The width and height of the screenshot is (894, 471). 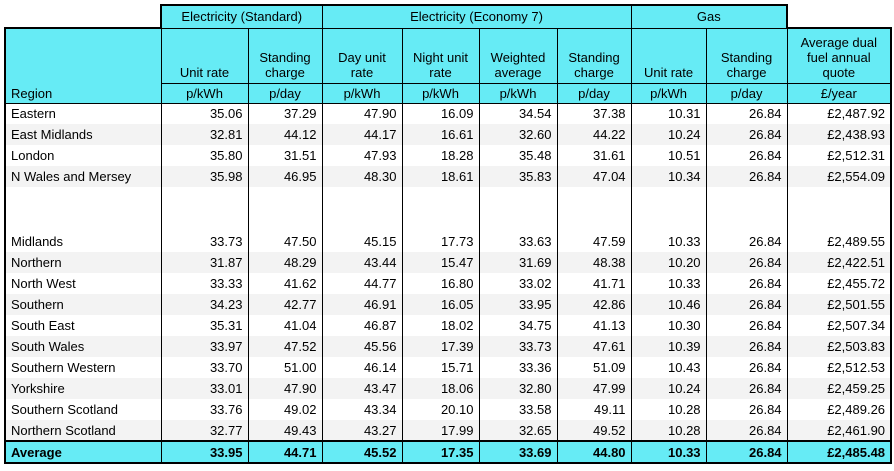 I want to click on value-cell: 16.05, so click(x=440, y=304).